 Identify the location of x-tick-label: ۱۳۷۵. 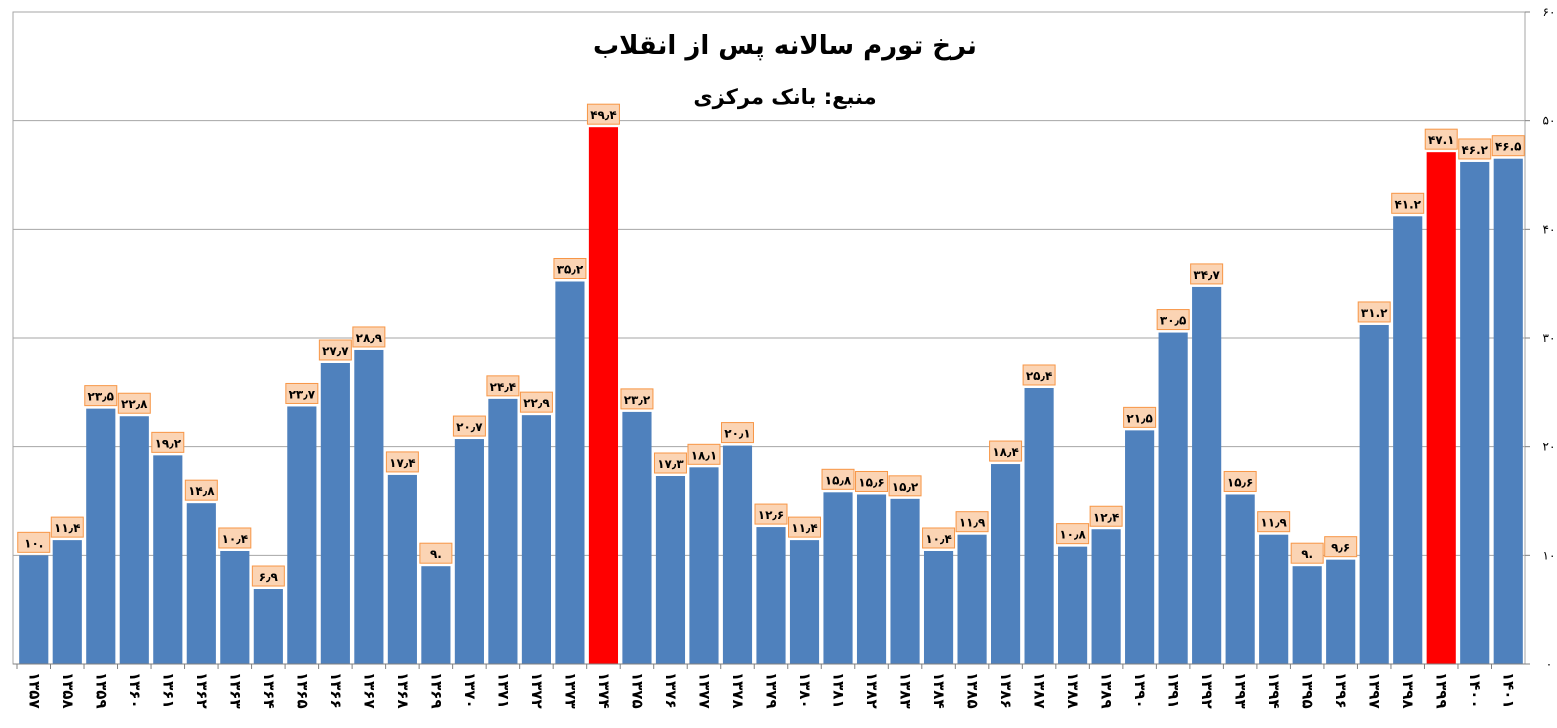
(637, 690).